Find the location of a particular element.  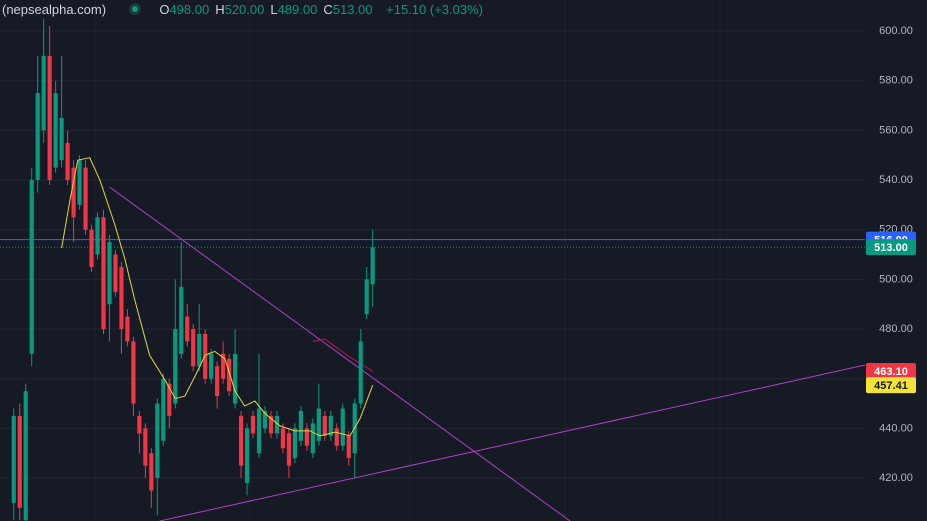

y-tick-label: 420.00 is located at coordinates (896, 478).